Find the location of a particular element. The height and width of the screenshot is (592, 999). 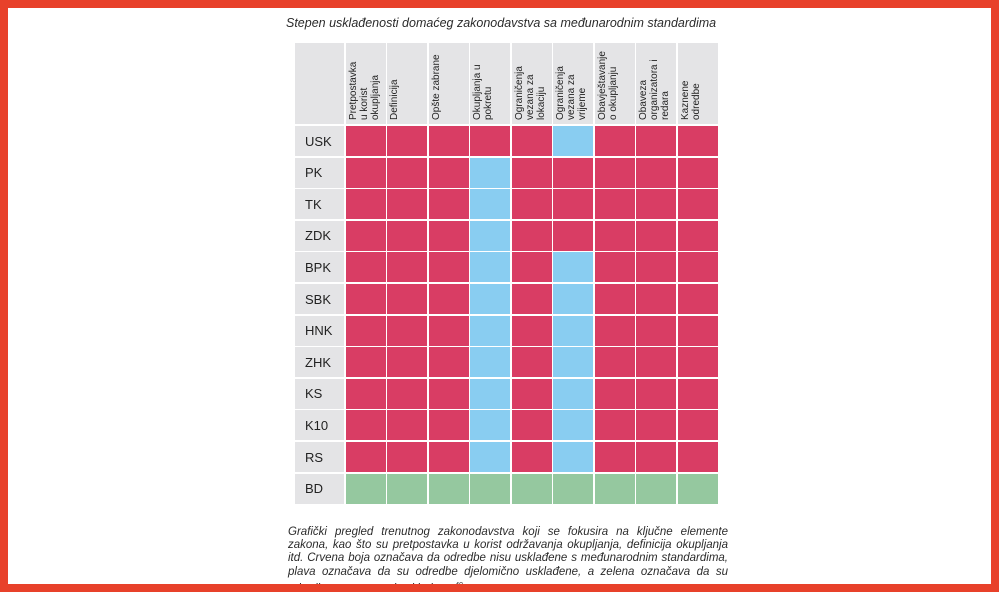

column-header-label: Pretpostavka u korist okupljanja is located at coordinates (366, 83).